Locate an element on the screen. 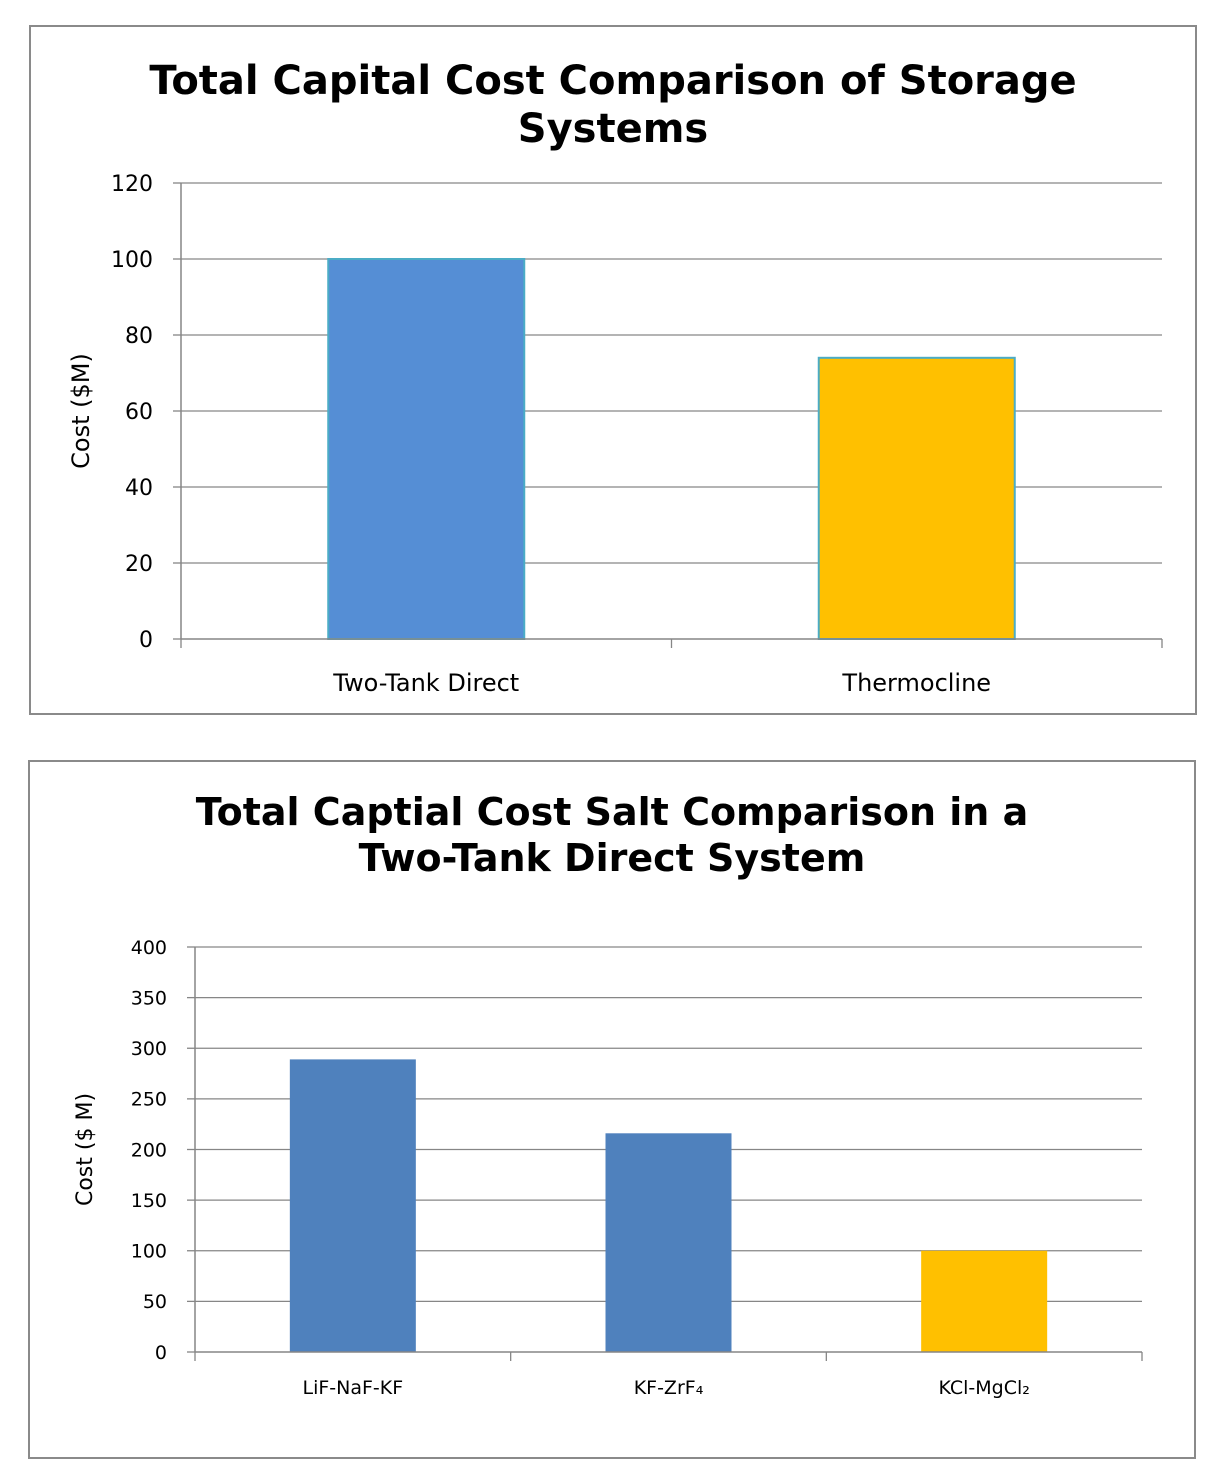 Image resolution: width=1224 pixels, height=1484 pixels. y-tick-label: 150 is located at coordinates (149, 1201).